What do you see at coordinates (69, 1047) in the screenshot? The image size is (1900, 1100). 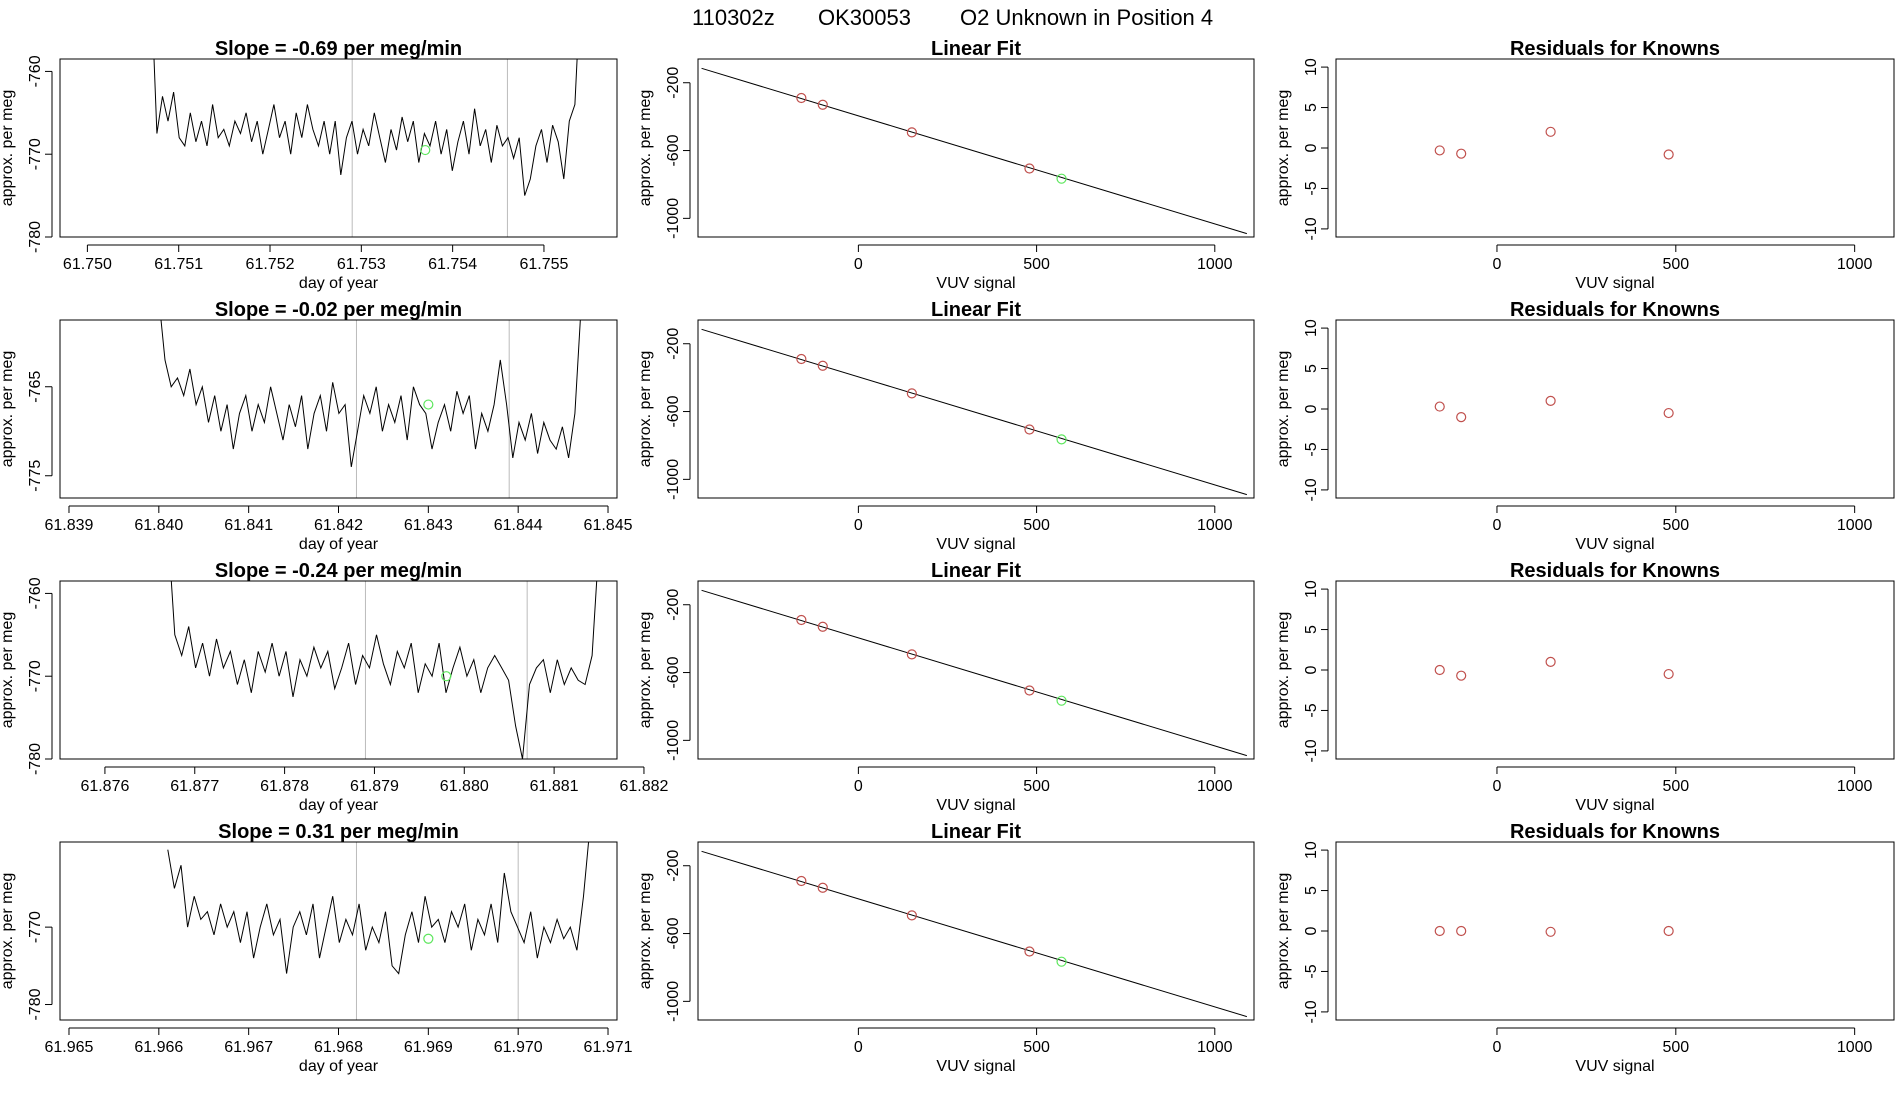 I see `x-tick-label: 61.965` at bounding box center [69, 1047].